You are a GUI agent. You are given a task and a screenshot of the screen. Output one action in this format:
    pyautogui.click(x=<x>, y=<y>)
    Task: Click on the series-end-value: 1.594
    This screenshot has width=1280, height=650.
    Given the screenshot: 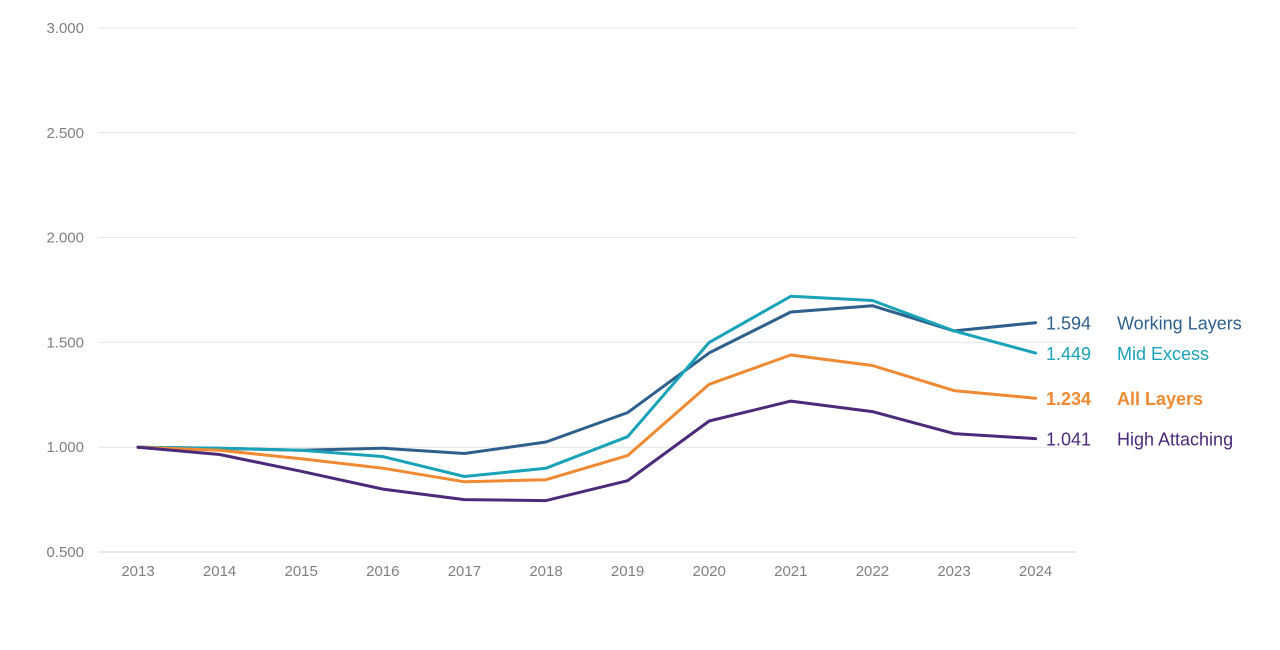 What is the action you would take?
    pyautogui.click(x=1068, y=324)
    